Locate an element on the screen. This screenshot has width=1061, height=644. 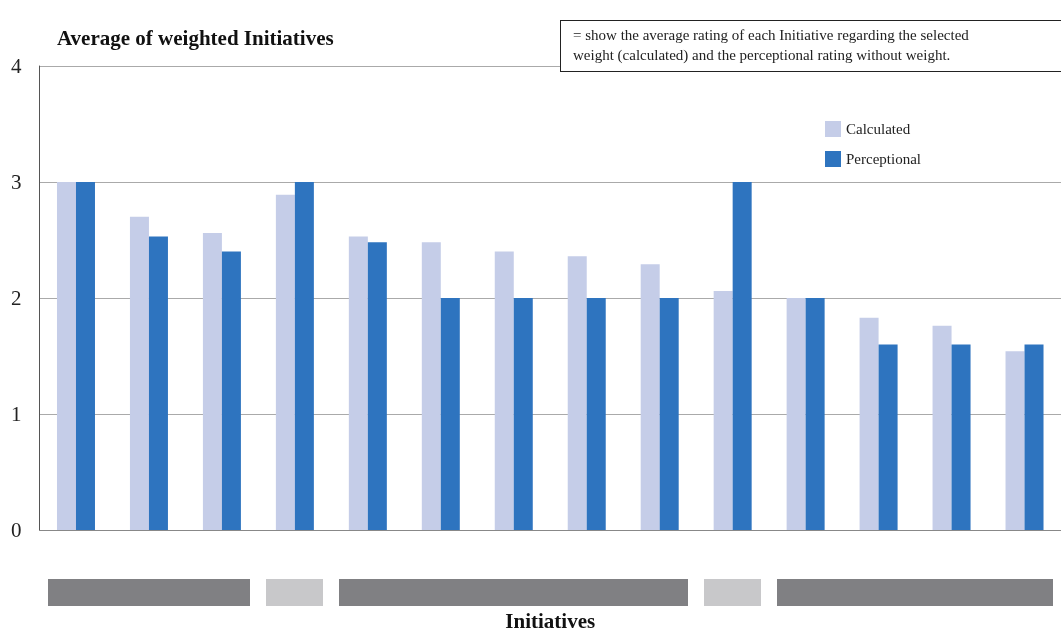
note-box: = show the average rating of each Initiative regarding the selected weight (calculated) and the perceptional rating without weight. is located at coordinates (810, 46).